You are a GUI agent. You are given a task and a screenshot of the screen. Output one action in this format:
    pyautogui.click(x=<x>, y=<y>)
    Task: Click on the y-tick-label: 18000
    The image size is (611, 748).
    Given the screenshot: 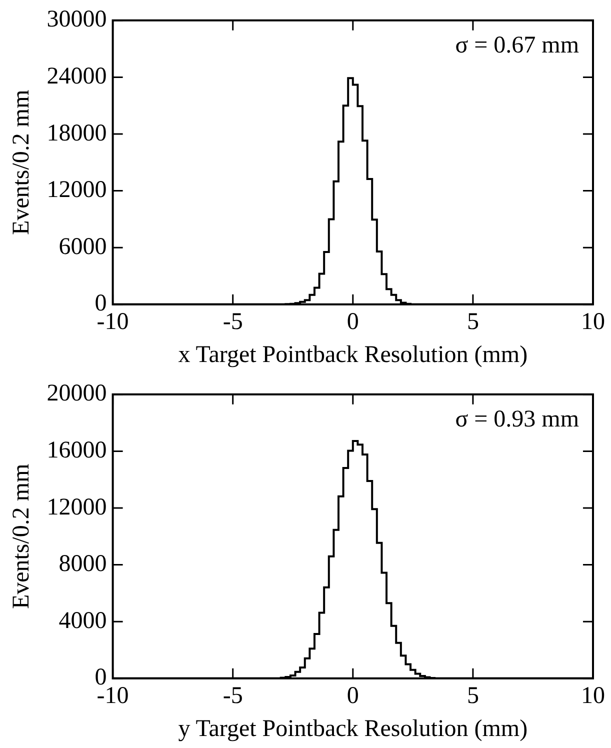 What is the action you would take?
    pyautogui.click(x=76, y=133)
    